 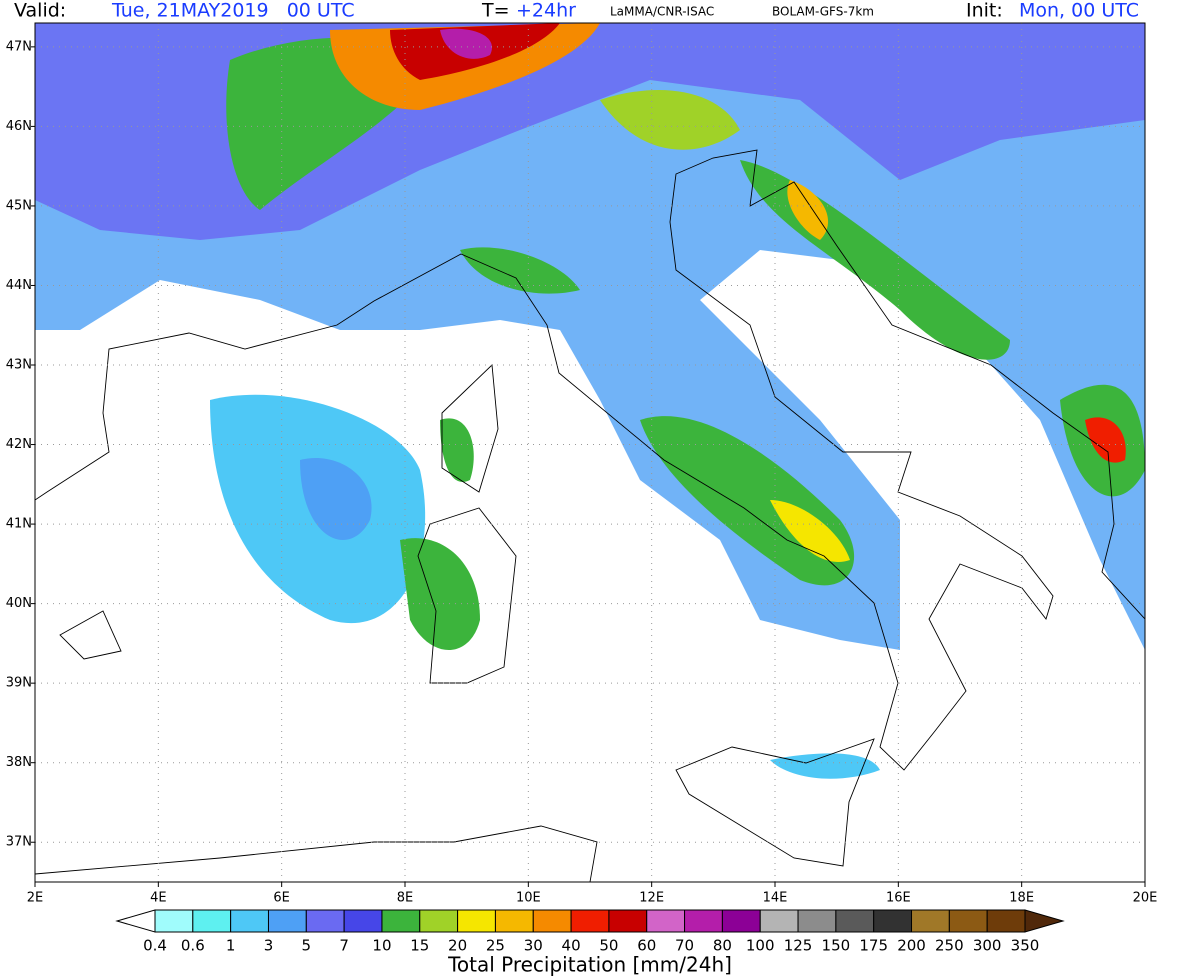 What do you see at coordinates (19, 842) in the screenshot?
I see `y-tick-label: 37N` at bounding box center [19, 842].